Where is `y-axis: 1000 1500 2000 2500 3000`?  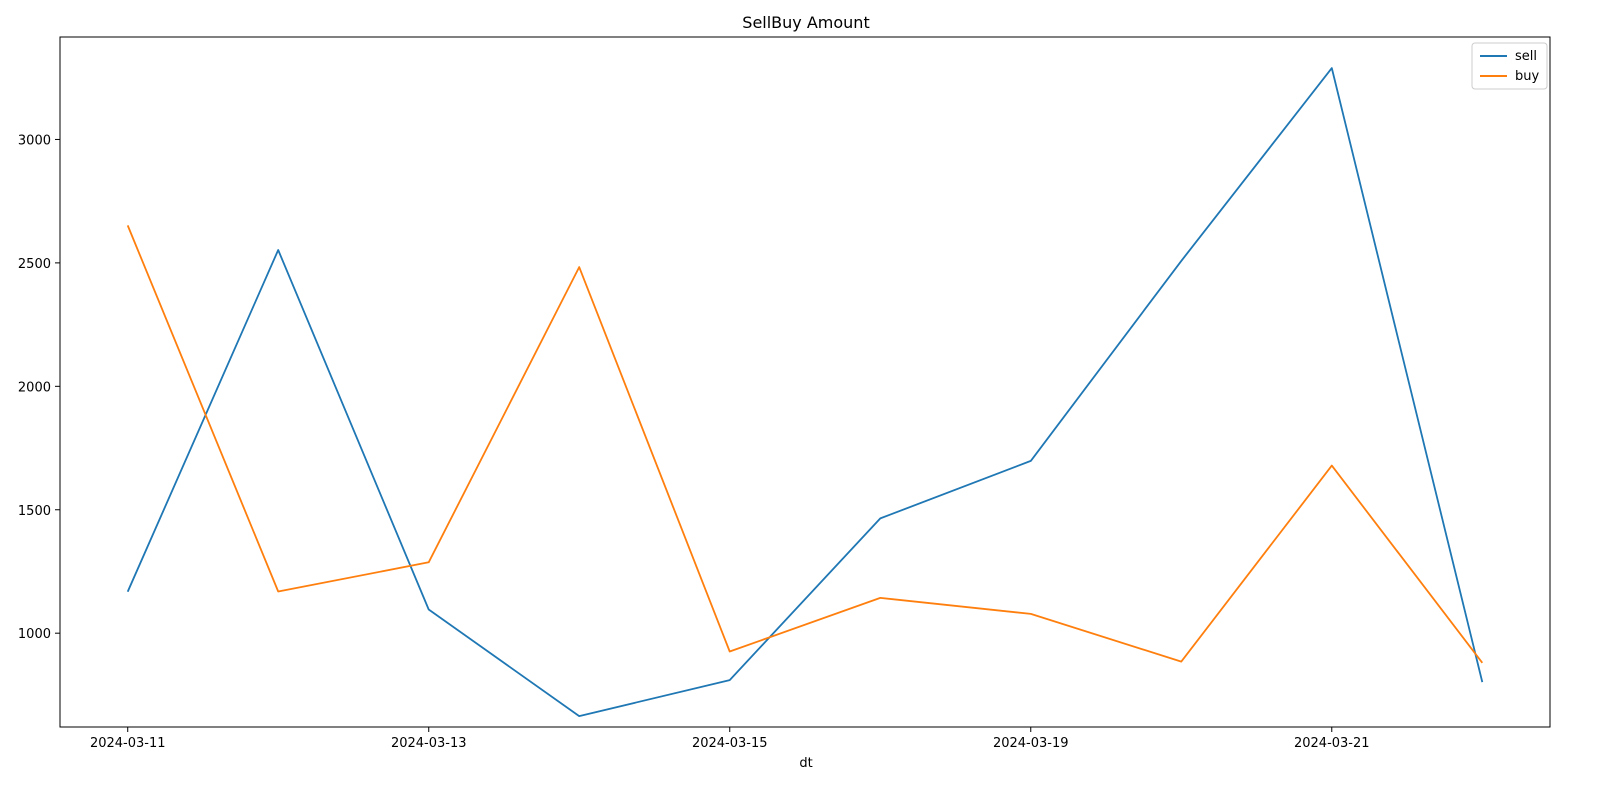
y-axis: 1000 1500 2000 2500 3000 is located at coordinates (39, 387).